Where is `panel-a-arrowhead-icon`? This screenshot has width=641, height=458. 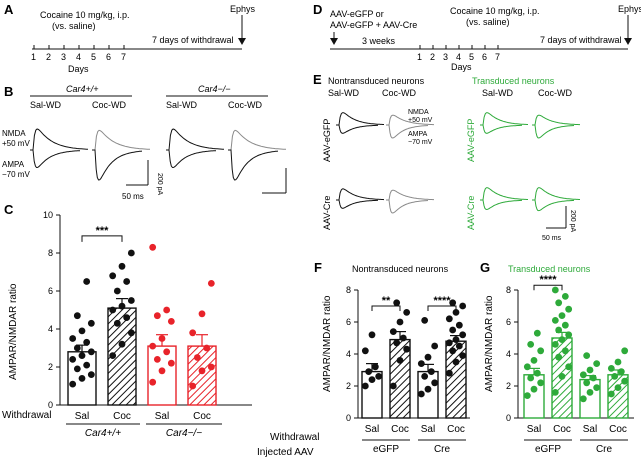
panel-a-arrowhead-icon is located at coordinates (242, 41).